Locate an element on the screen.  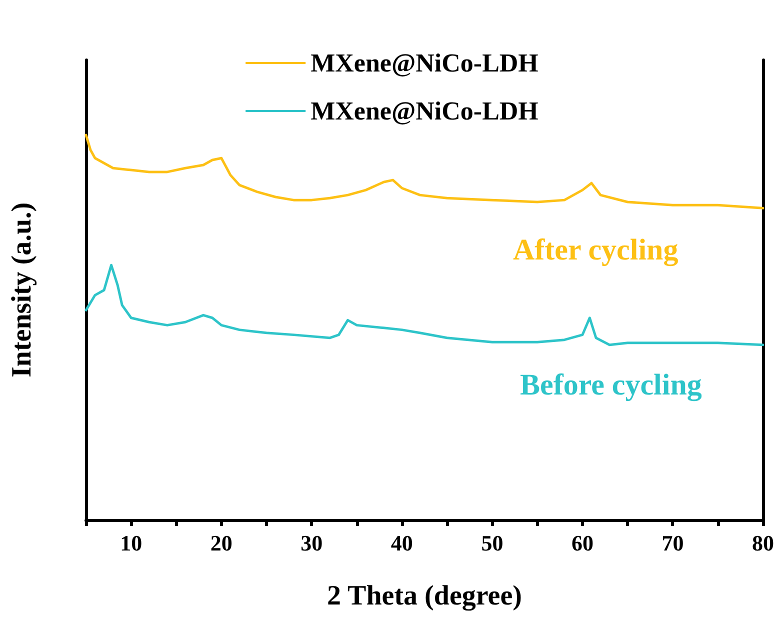
y-axis-title: Intensity (a.u.) is located at coordinates (22, 290).